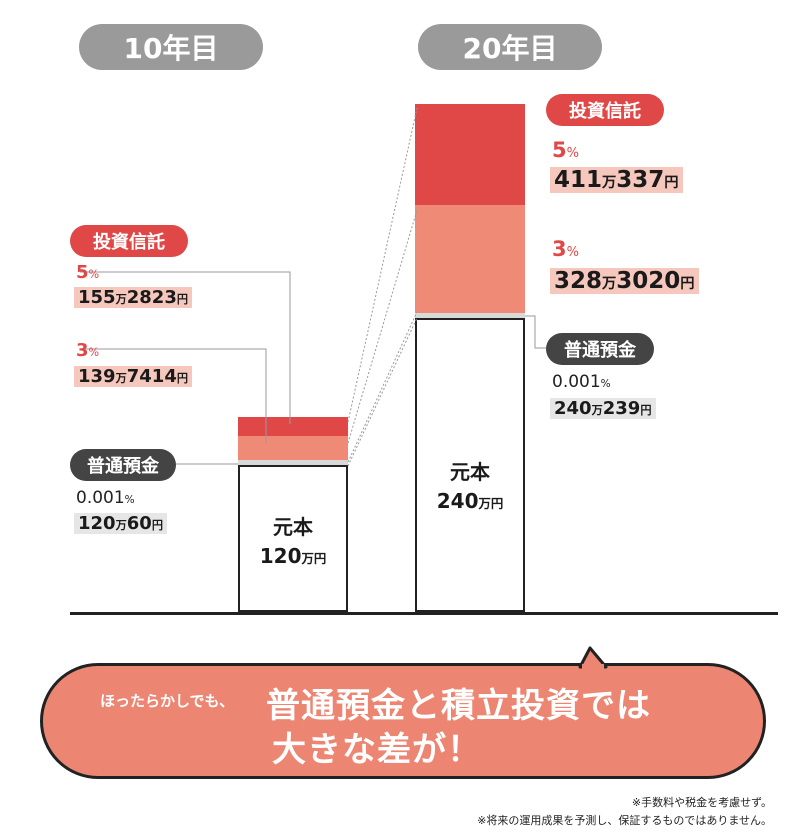 The image size is (800, 834). I want to click on rate5-10-num: 5, so click(82, 272).